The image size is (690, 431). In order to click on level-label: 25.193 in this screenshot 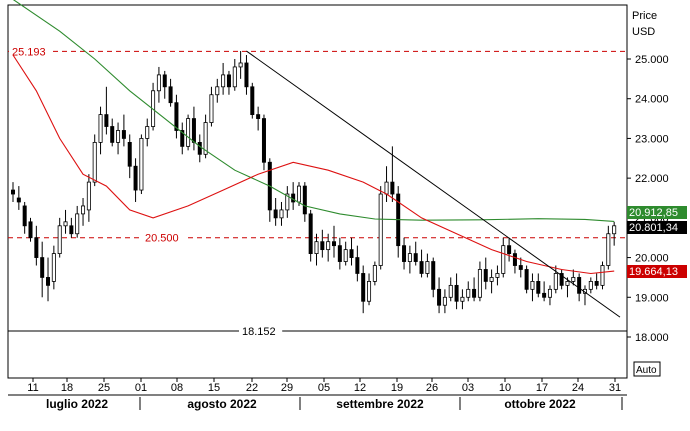, I will do `click(29, 52)`.